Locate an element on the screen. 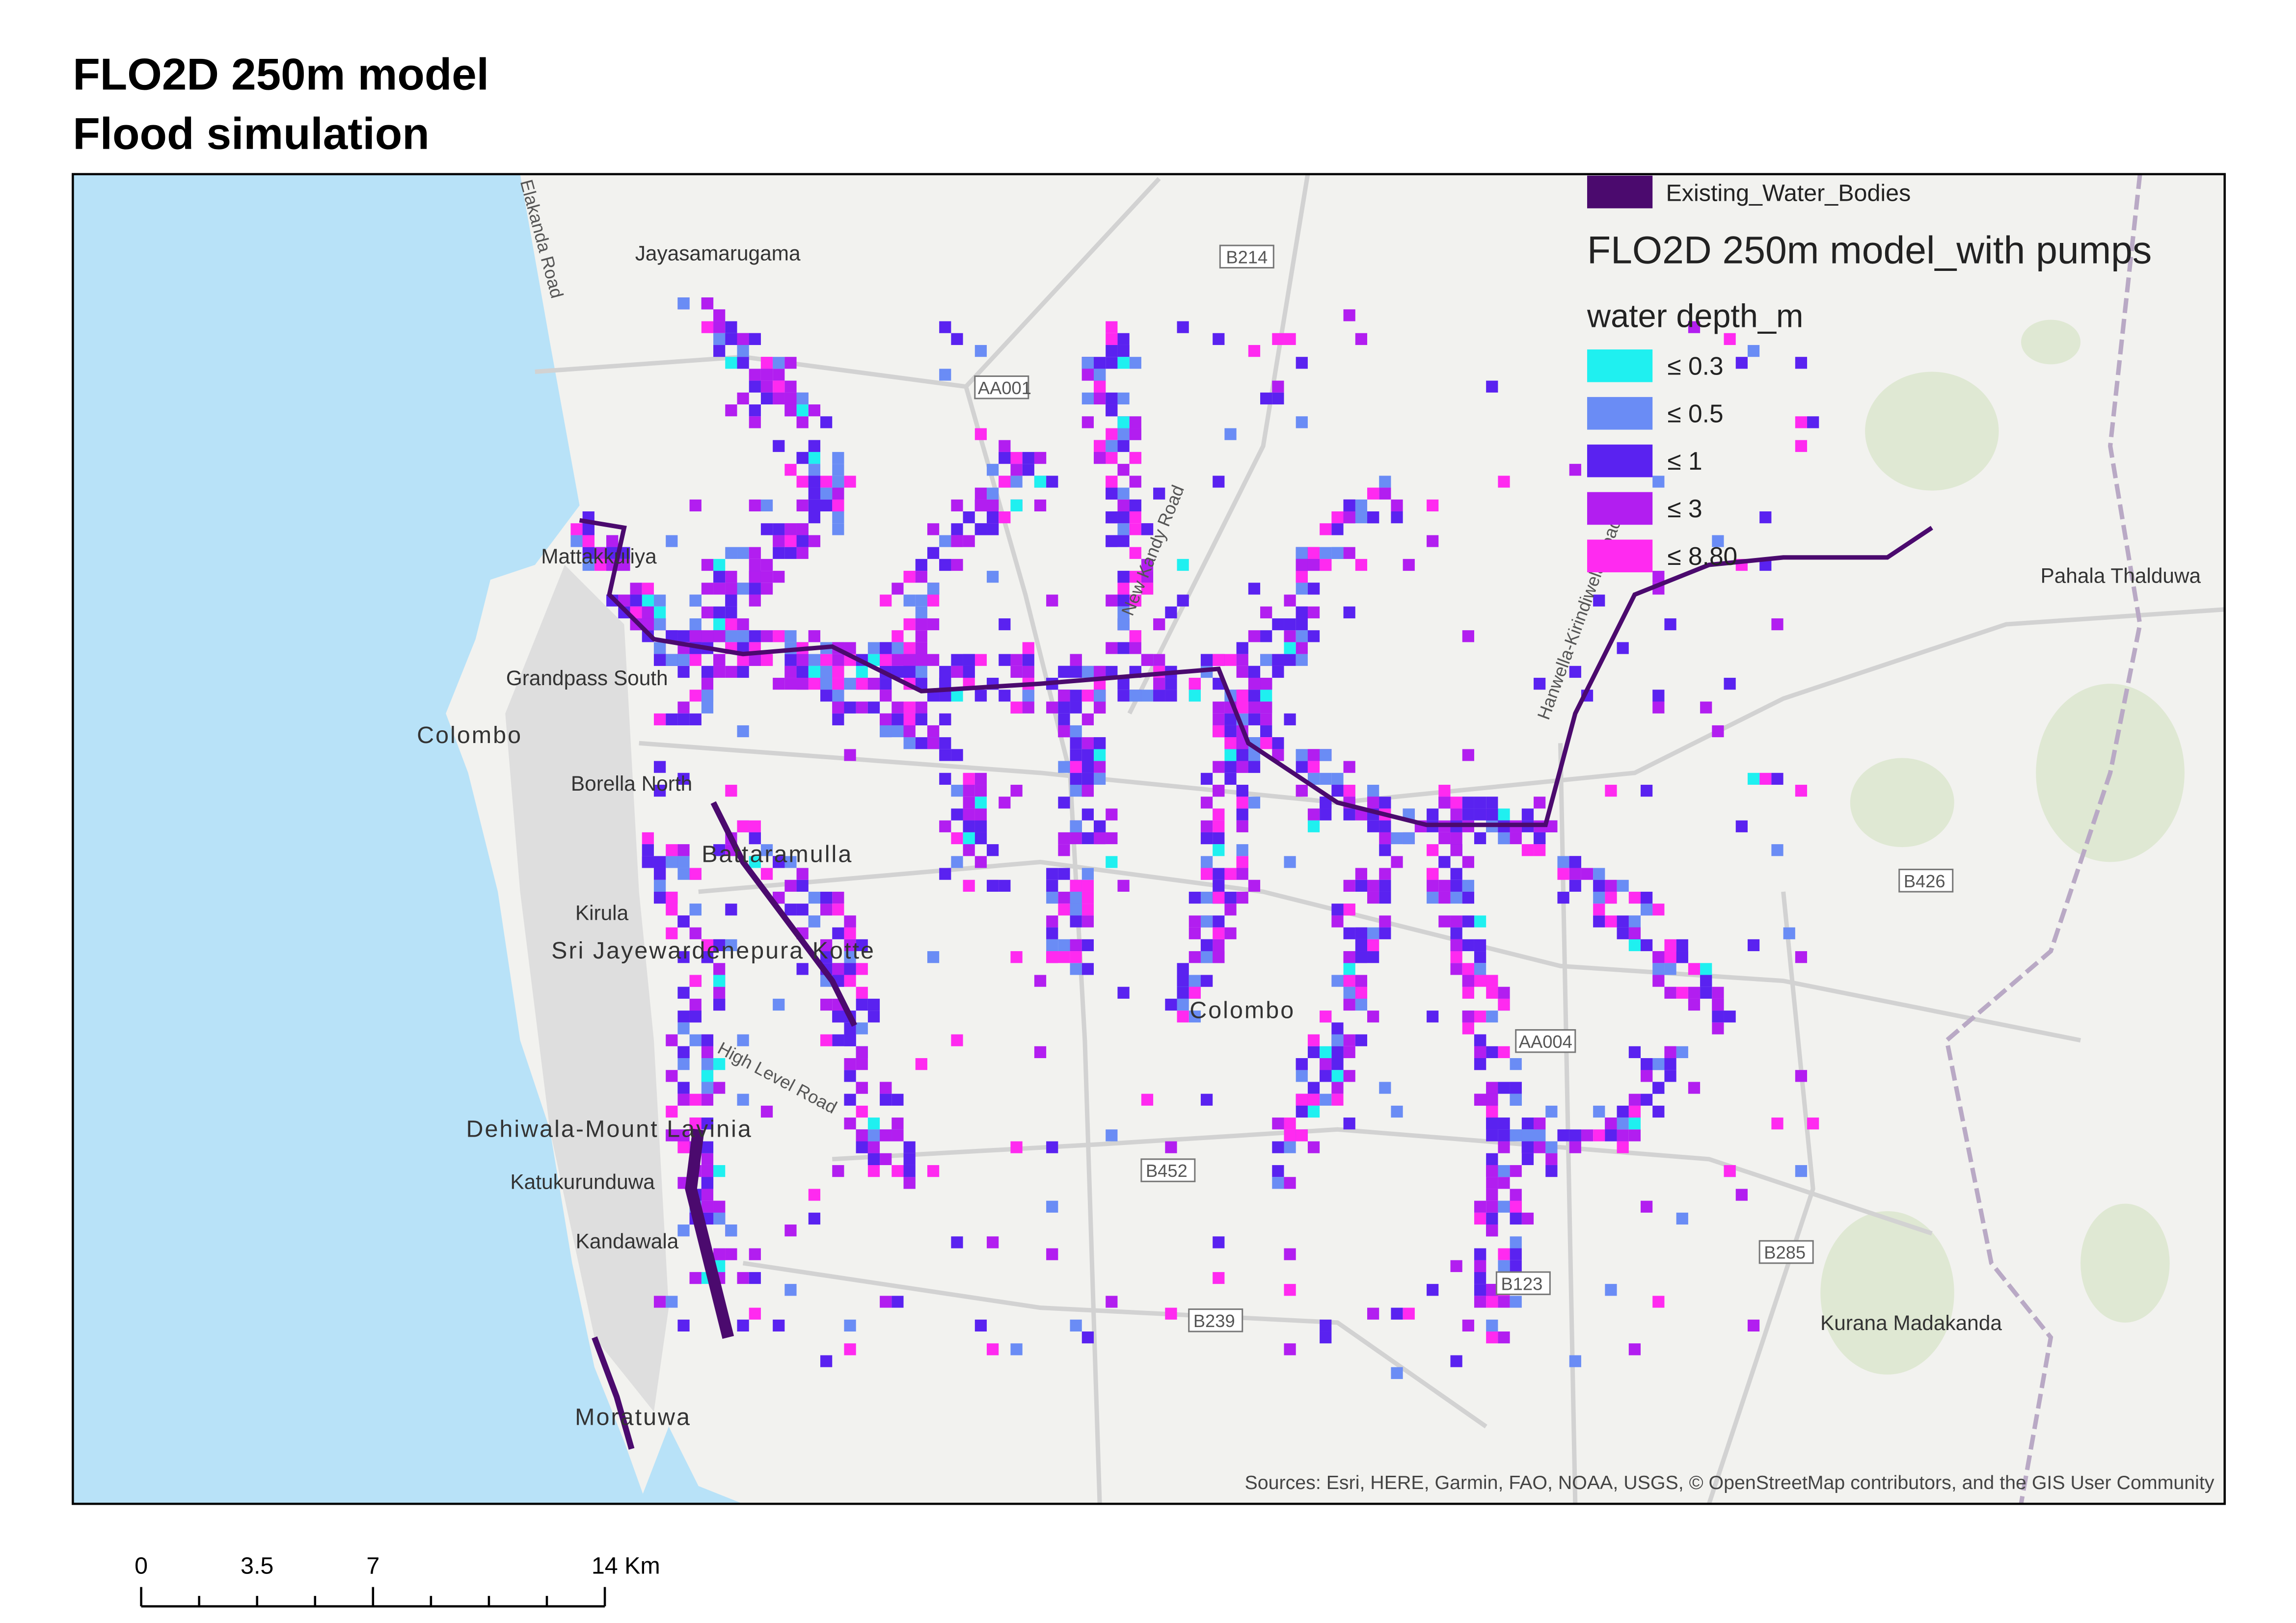  place-label: Moratuwa is located at coordinates (633, 1417).